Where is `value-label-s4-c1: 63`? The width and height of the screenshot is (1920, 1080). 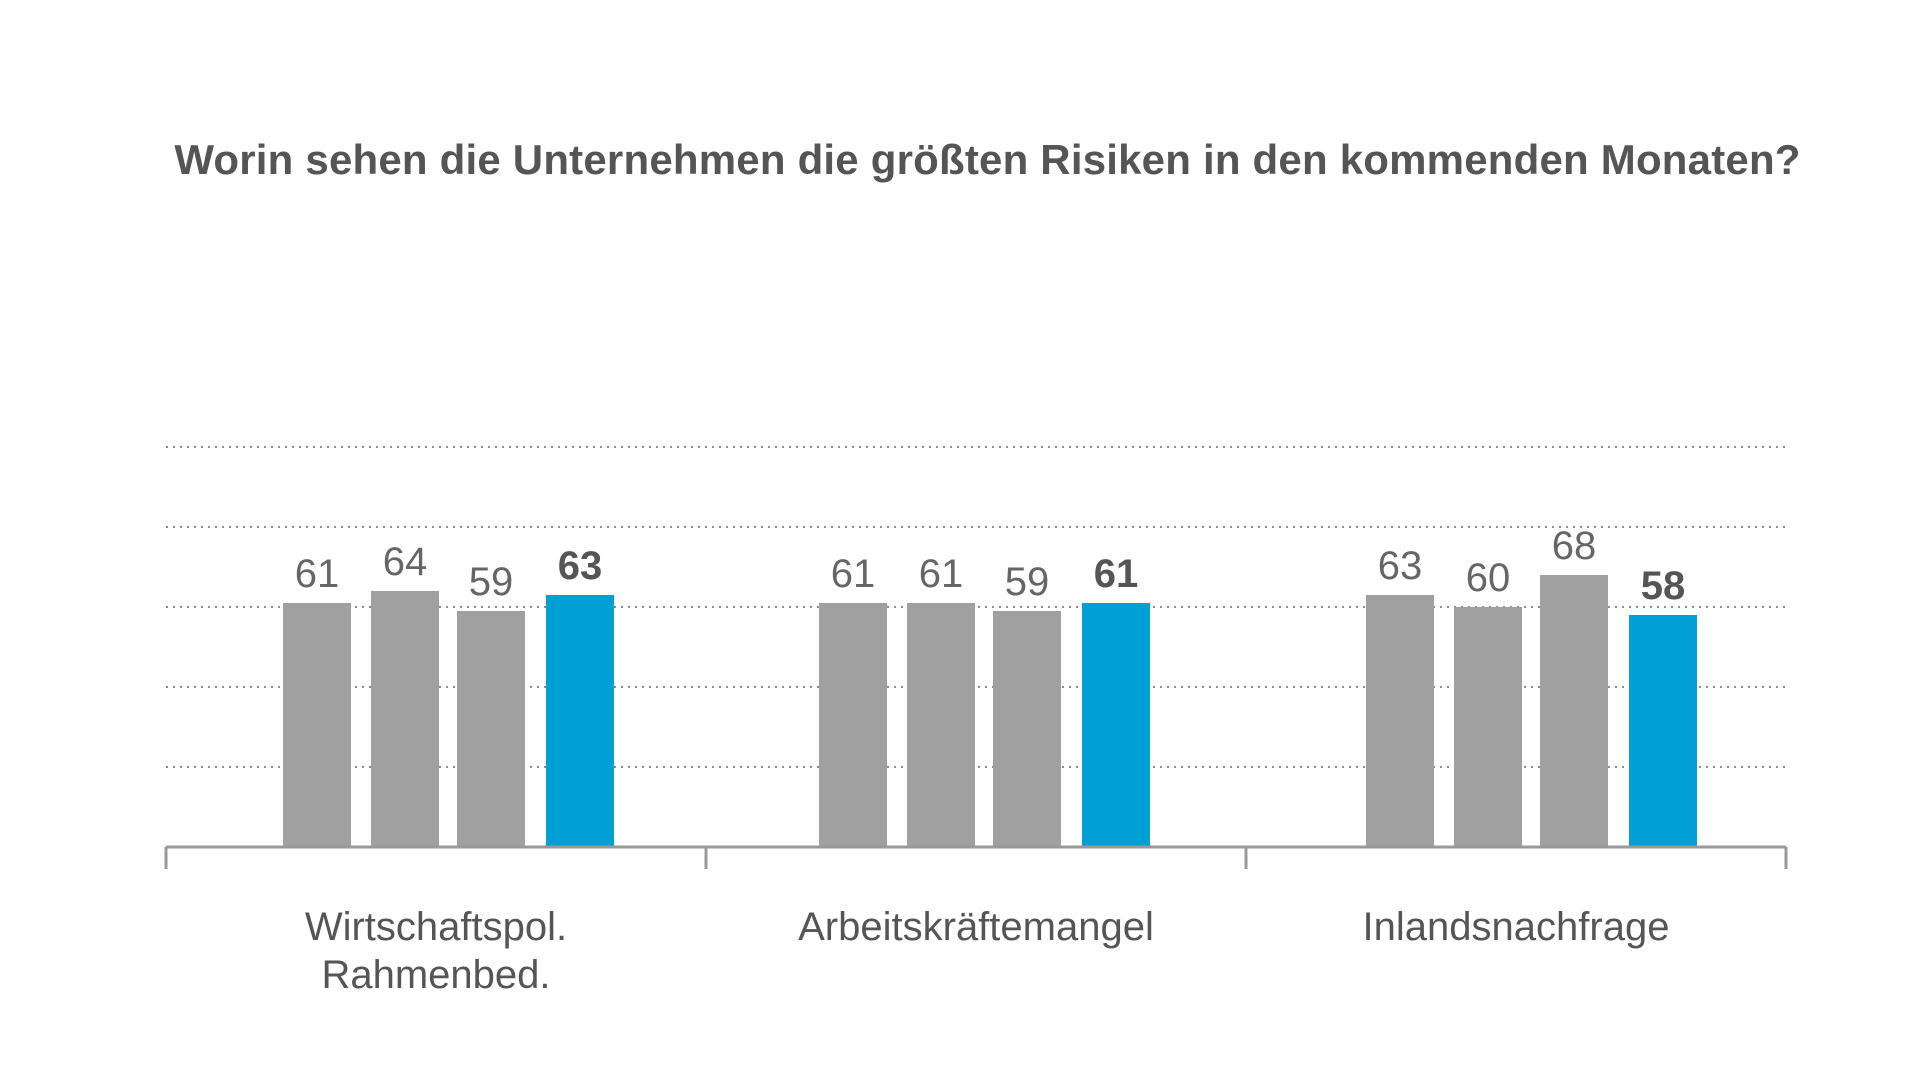 value-label-s4-c1: 63 is located at coordinates (580, 566).